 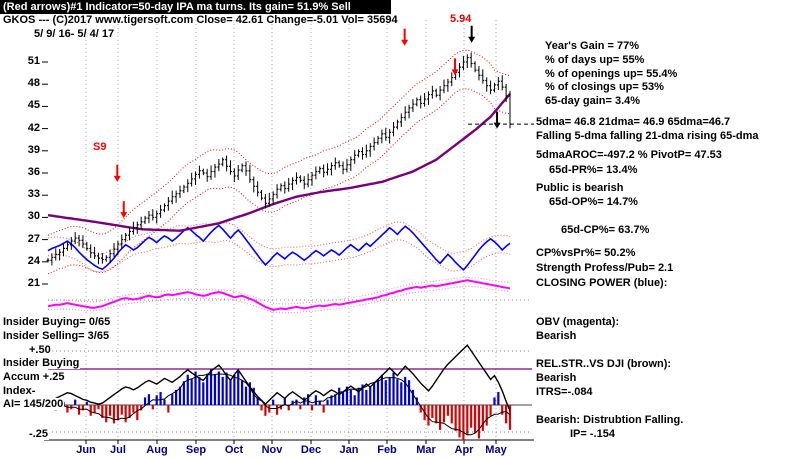 I want to click on obv-upper-band, so click(x=279, y=290).